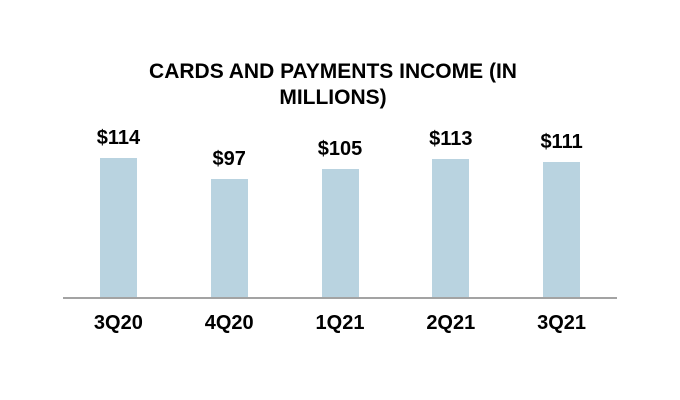  What do you see at coordinates (340, 298) in the screenshot?
I see `x-axis-line` at bounding box center [340, 298].